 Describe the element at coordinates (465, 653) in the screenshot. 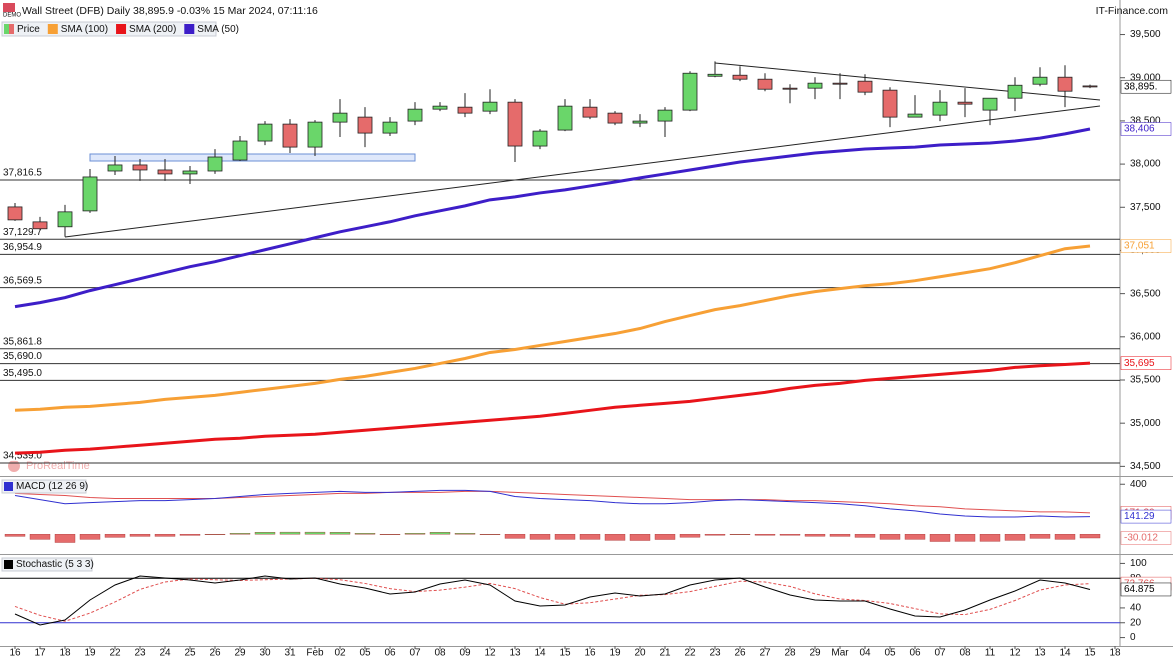

I see `x-tick-label: 09` at that location.